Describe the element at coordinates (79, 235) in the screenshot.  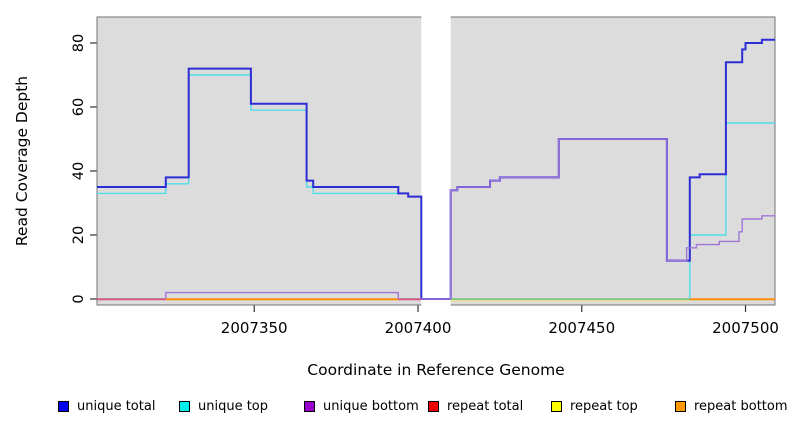
I see `y-tick-label: 20` at that location.